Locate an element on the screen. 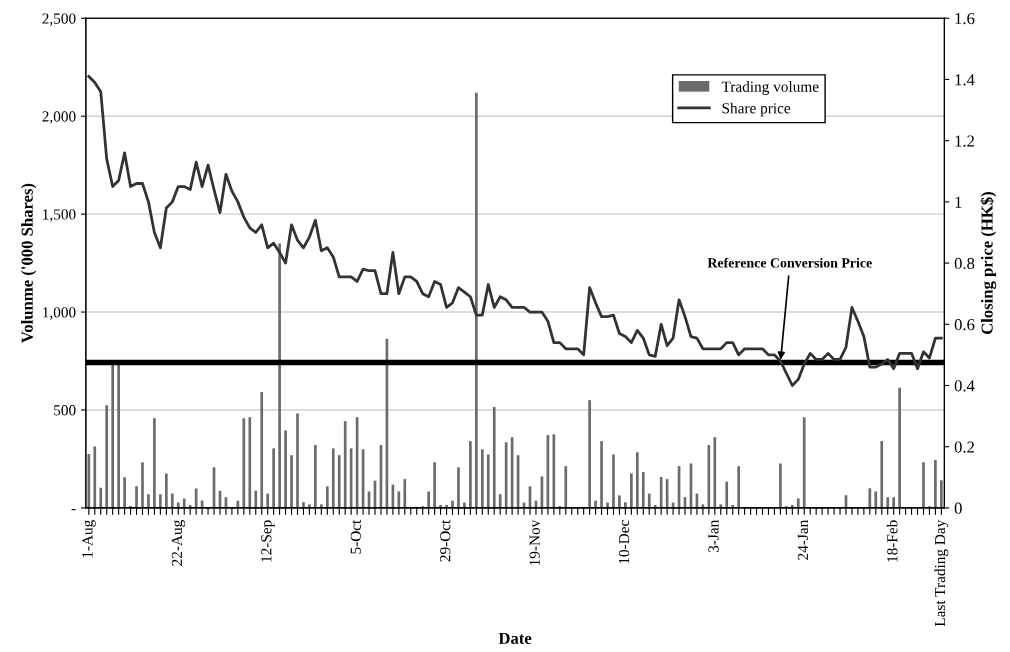 The width and height of the screenshot is (1010, 652). x-axis-title: Date is located at coordinates (515, 638).